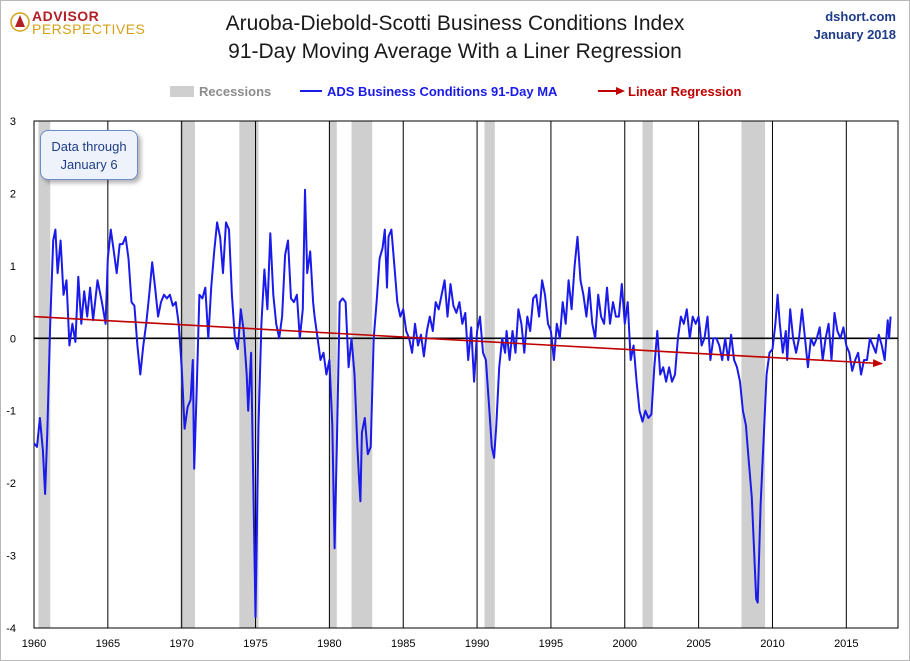 The width and height of the screenshot is (910, 661). What do you see at coordinates (403, 644) in the screenshot?
I see `x-tick-label: 1985` at bounding box center [403, 644].